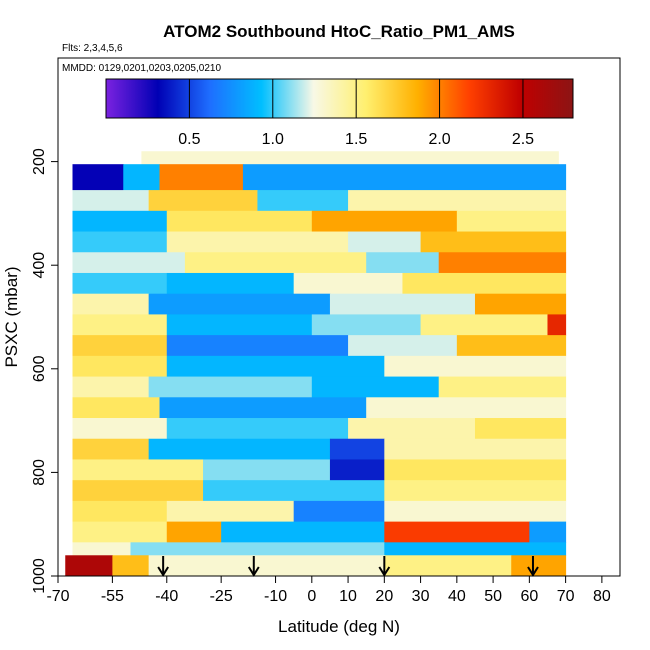  What do you see at coordinates (384, 596) in the screenshot?
I see `x-tick-label: 20` at bounding box center [384, 596].